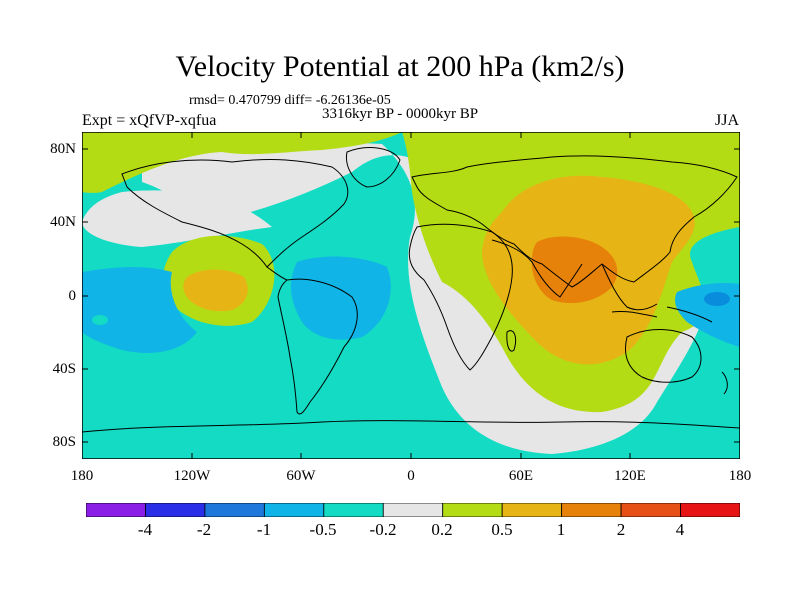 This screenshot has width=800, height=600. I want to click on chart-title: Velocity Potential at 200 hPa (km2/s), so click(400, 66).